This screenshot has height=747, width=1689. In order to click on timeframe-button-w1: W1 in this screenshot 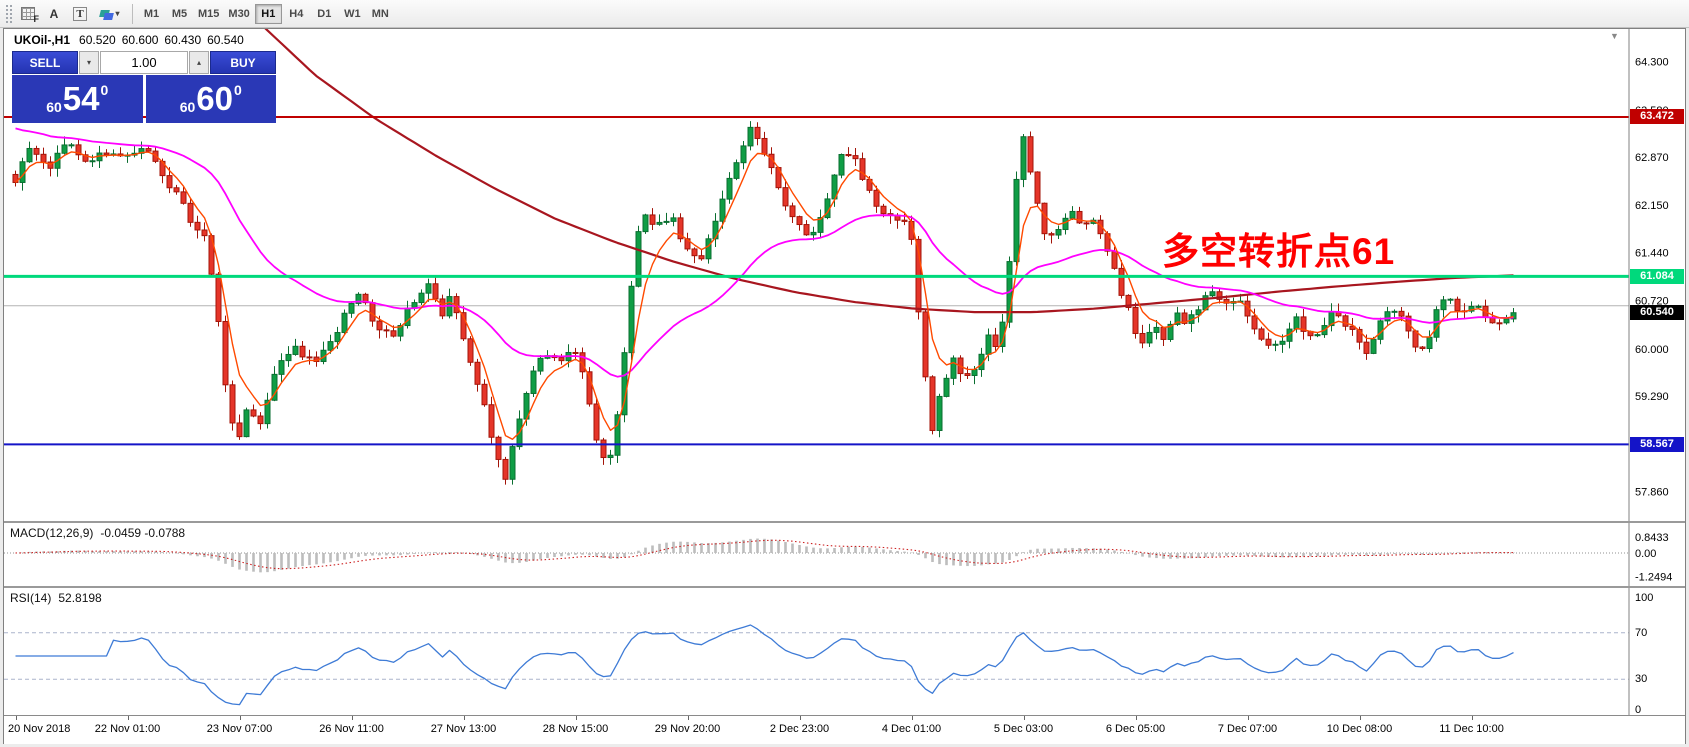, I will do `click(352, 14)`.